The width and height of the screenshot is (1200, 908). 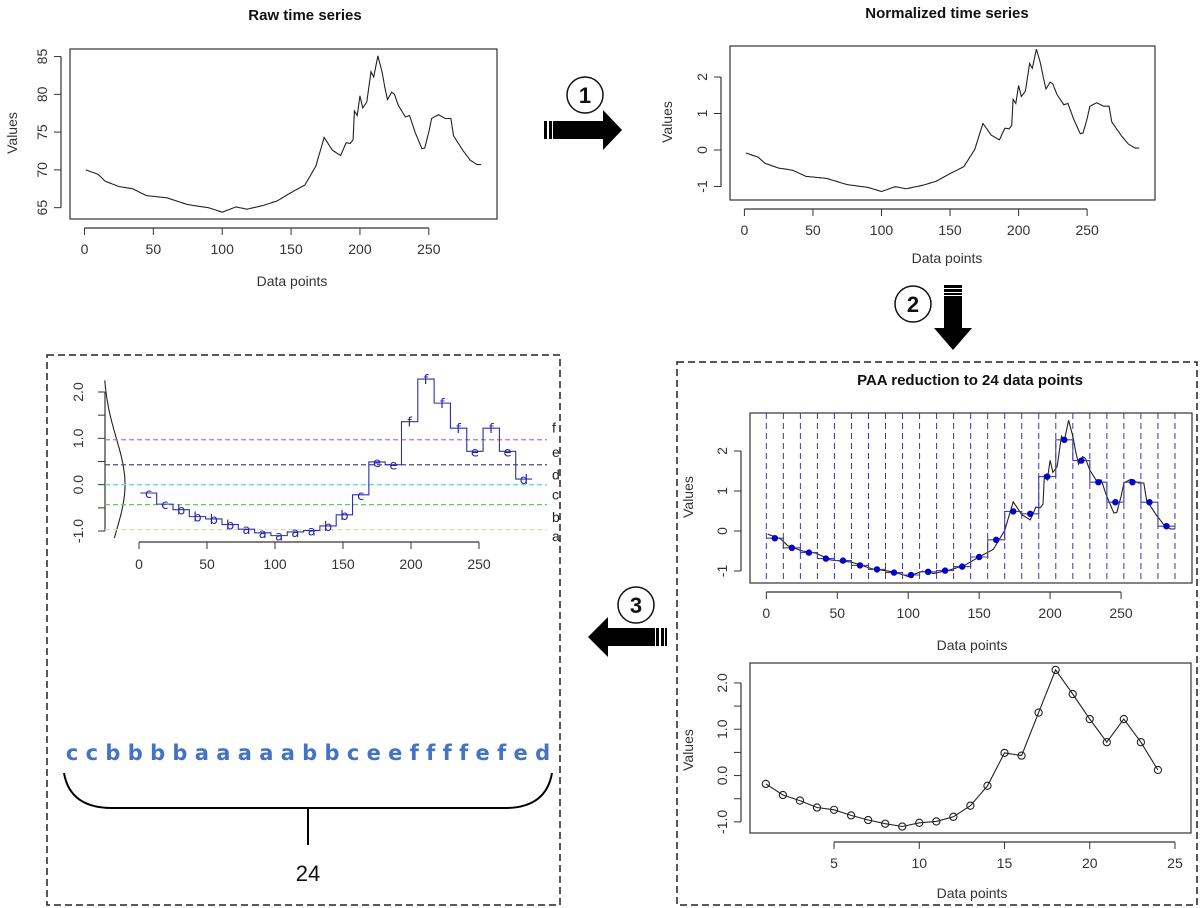 I want to click on down-arrow-icon, so click(x=953, y=323).